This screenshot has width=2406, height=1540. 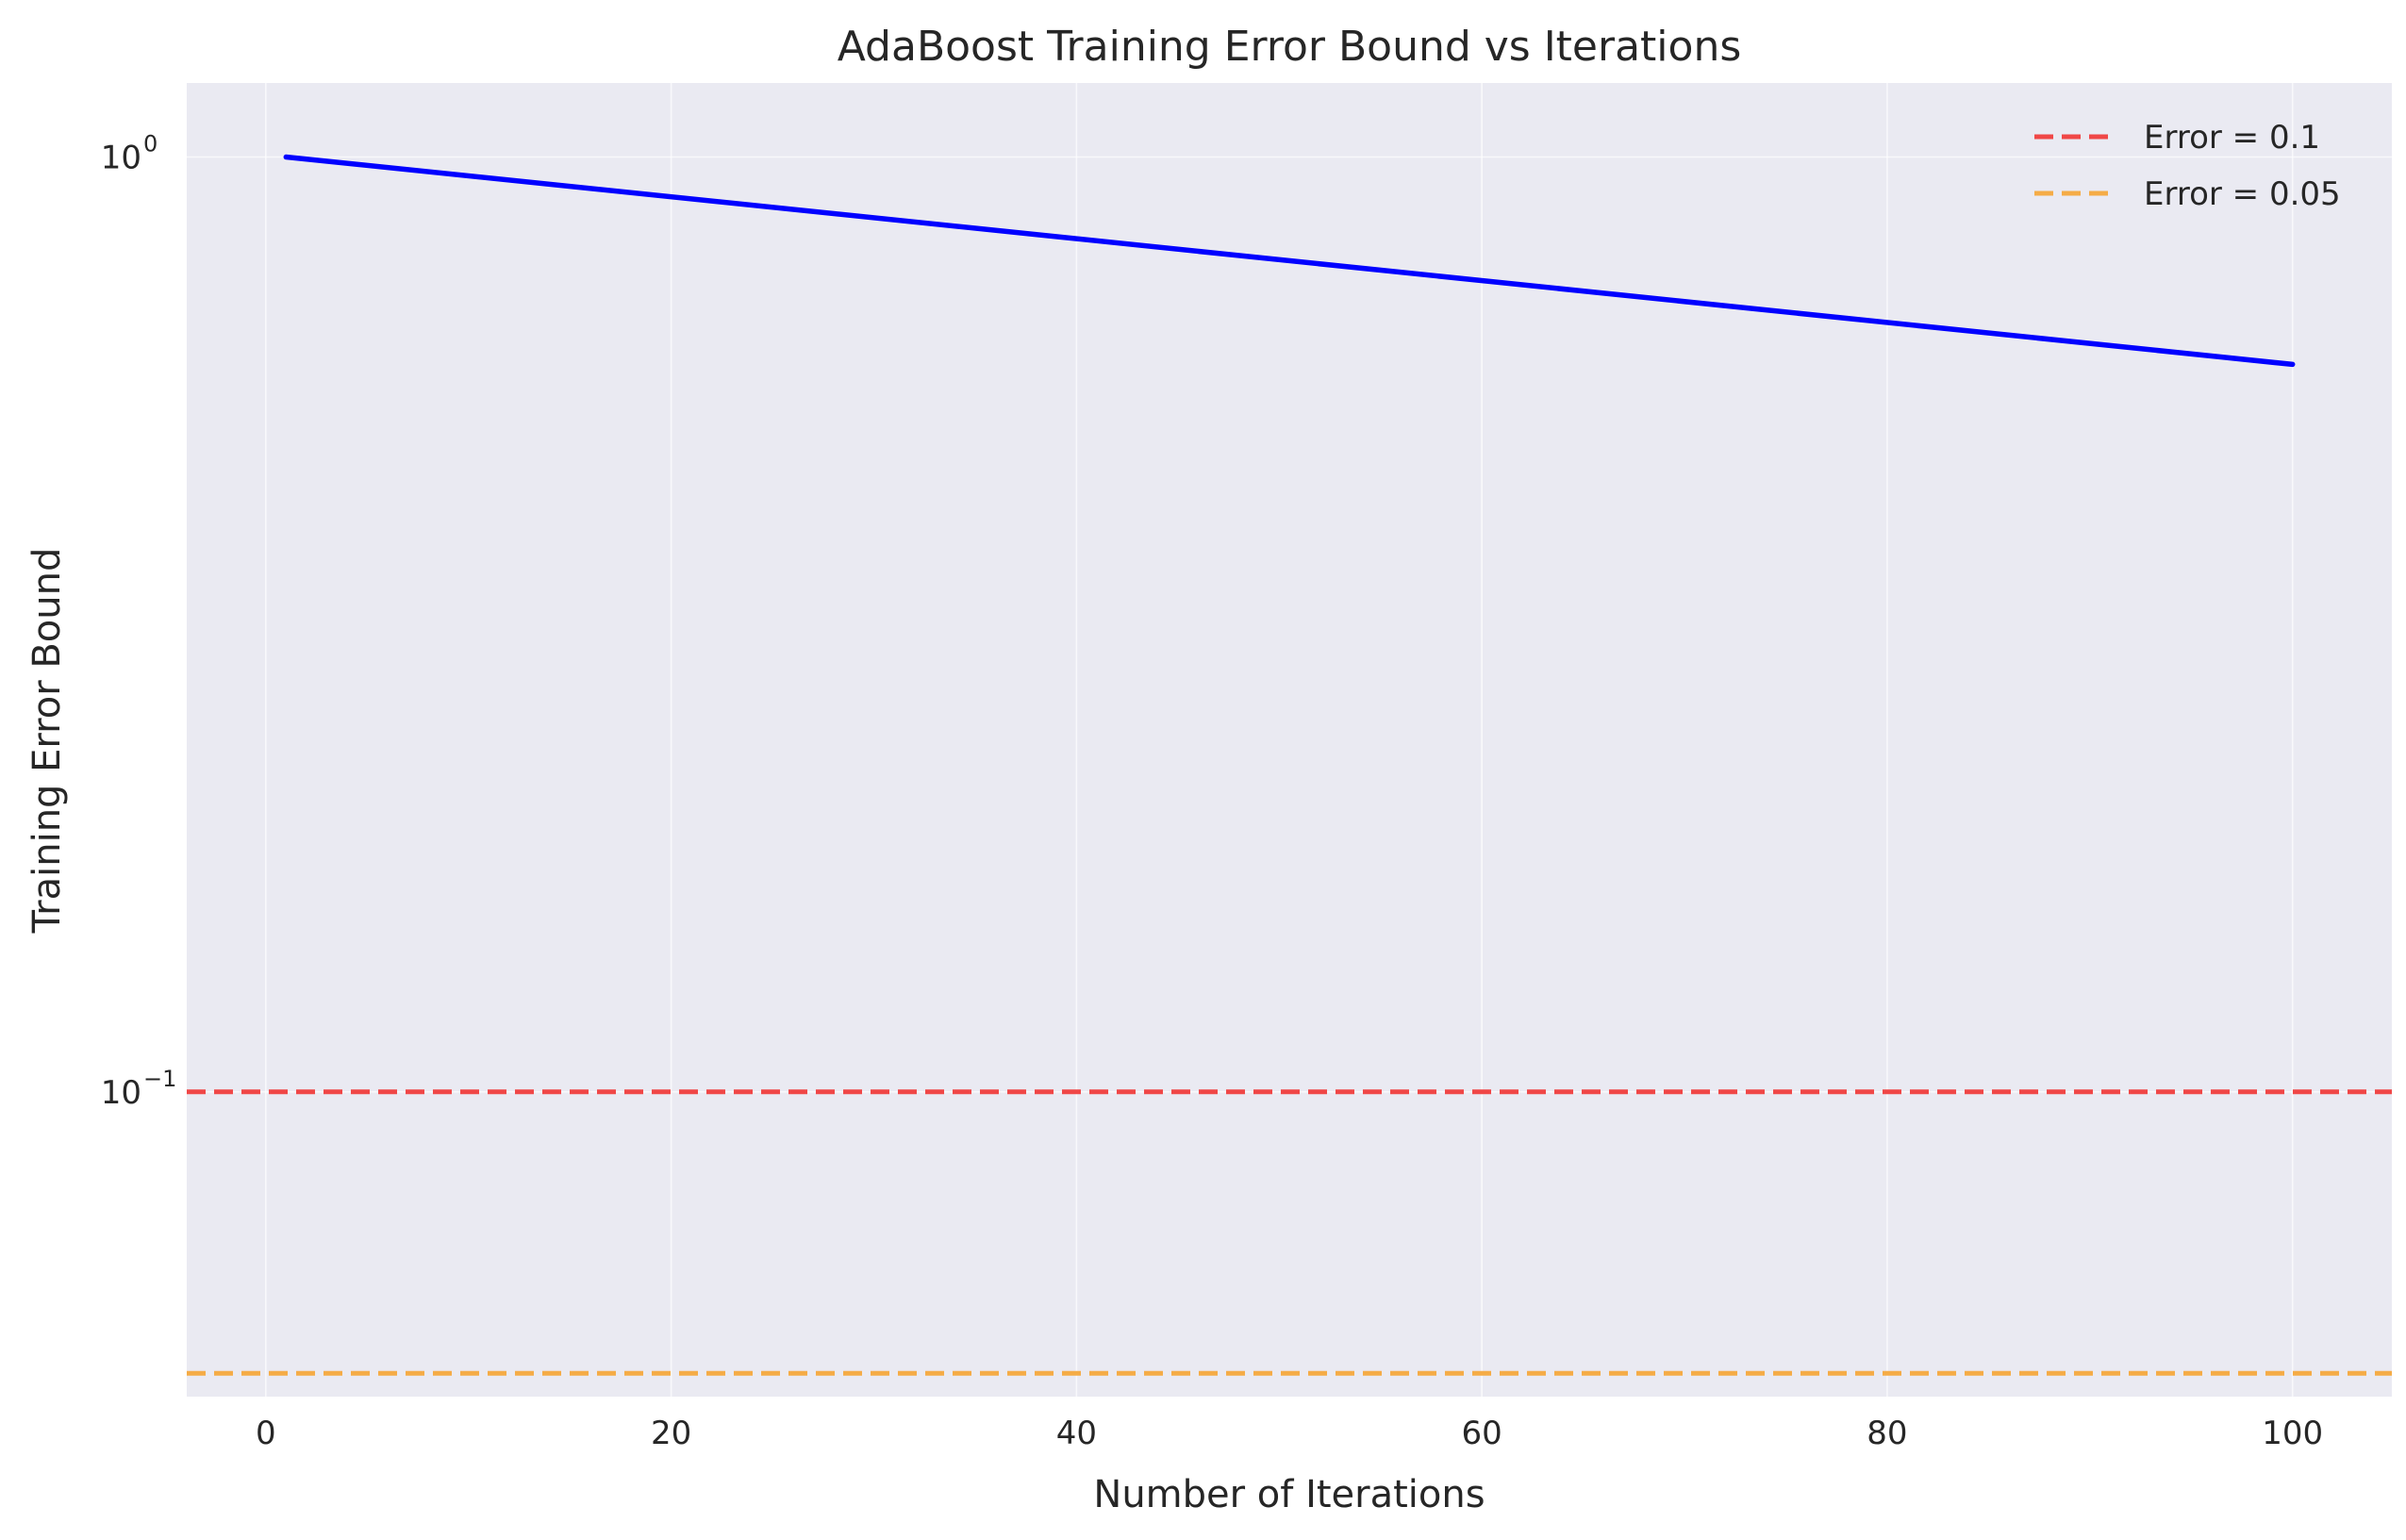 I want to click on x-tick-label: 100, so click(x=2292, y=1433).